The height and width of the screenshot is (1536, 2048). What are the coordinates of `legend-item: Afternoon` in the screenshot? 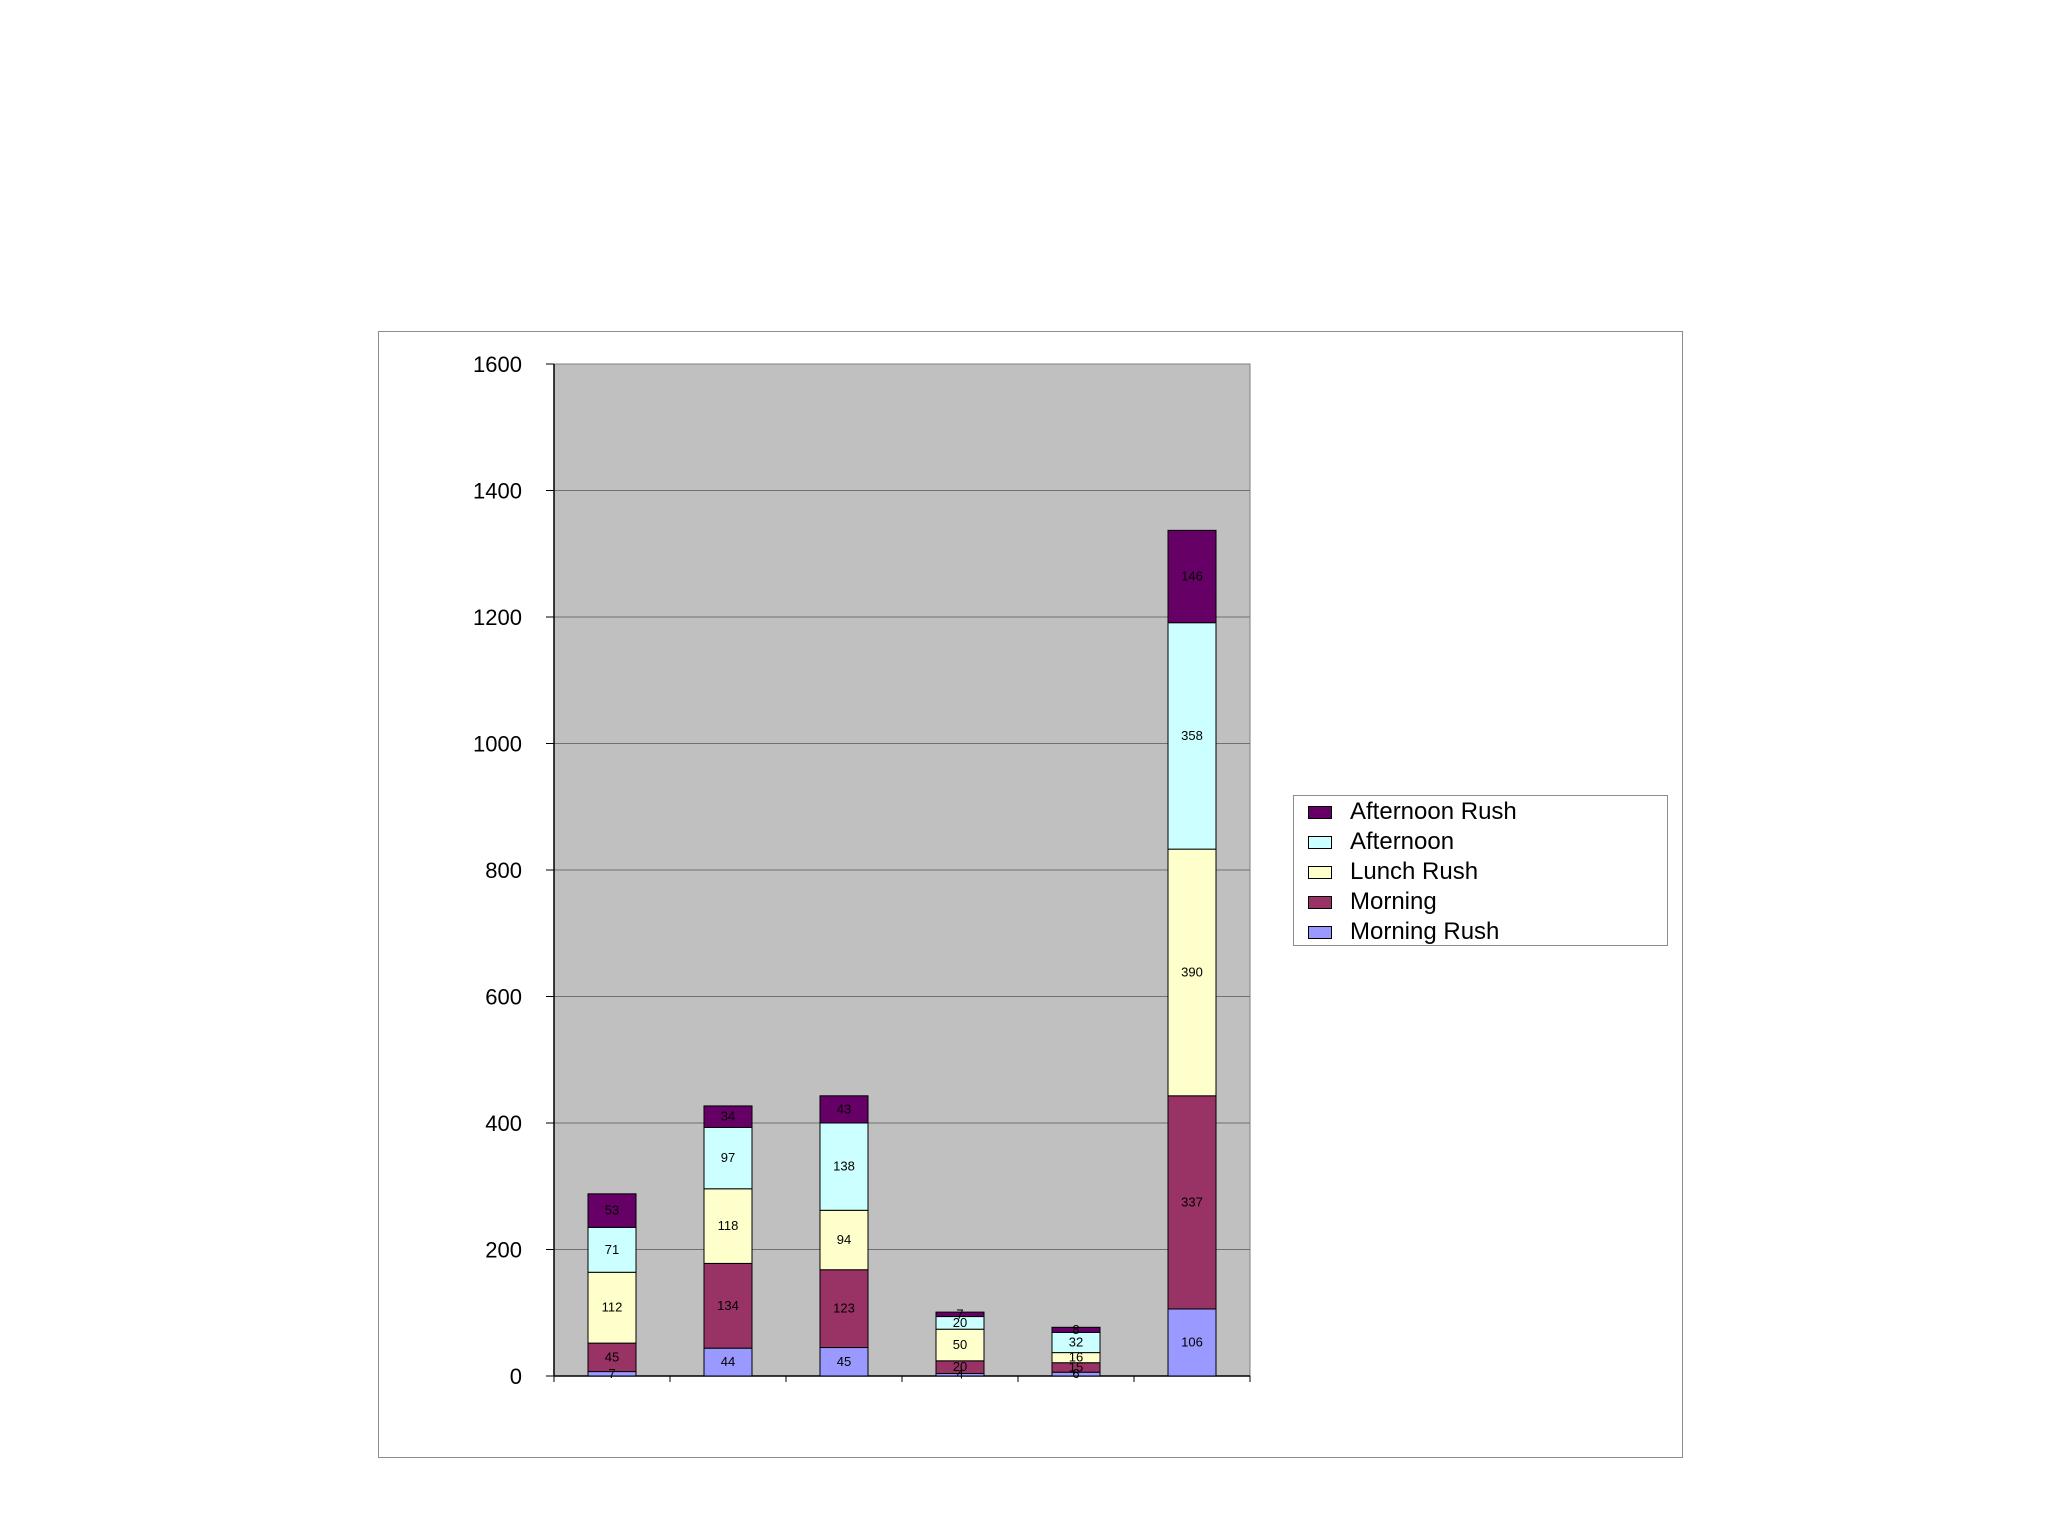 It's located at (1487, 842).